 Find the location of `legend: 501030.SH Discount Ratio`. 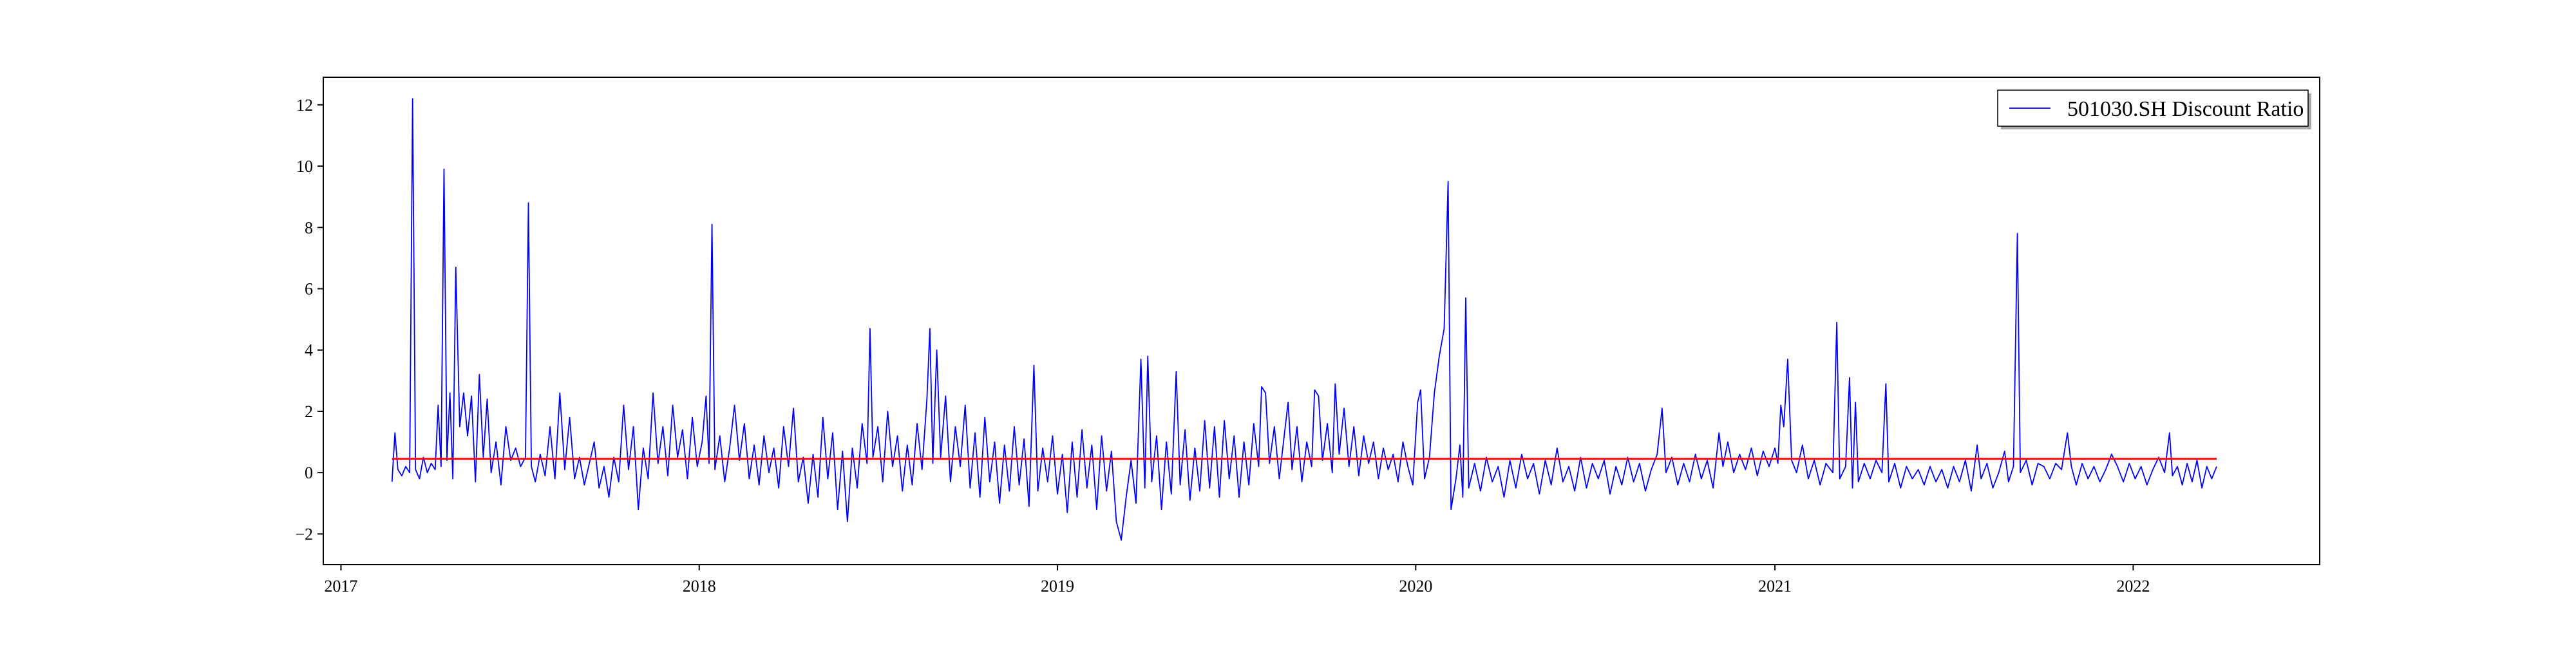

legend: 501030.SH Discount Ratio is located at coordinates (2154, 109).